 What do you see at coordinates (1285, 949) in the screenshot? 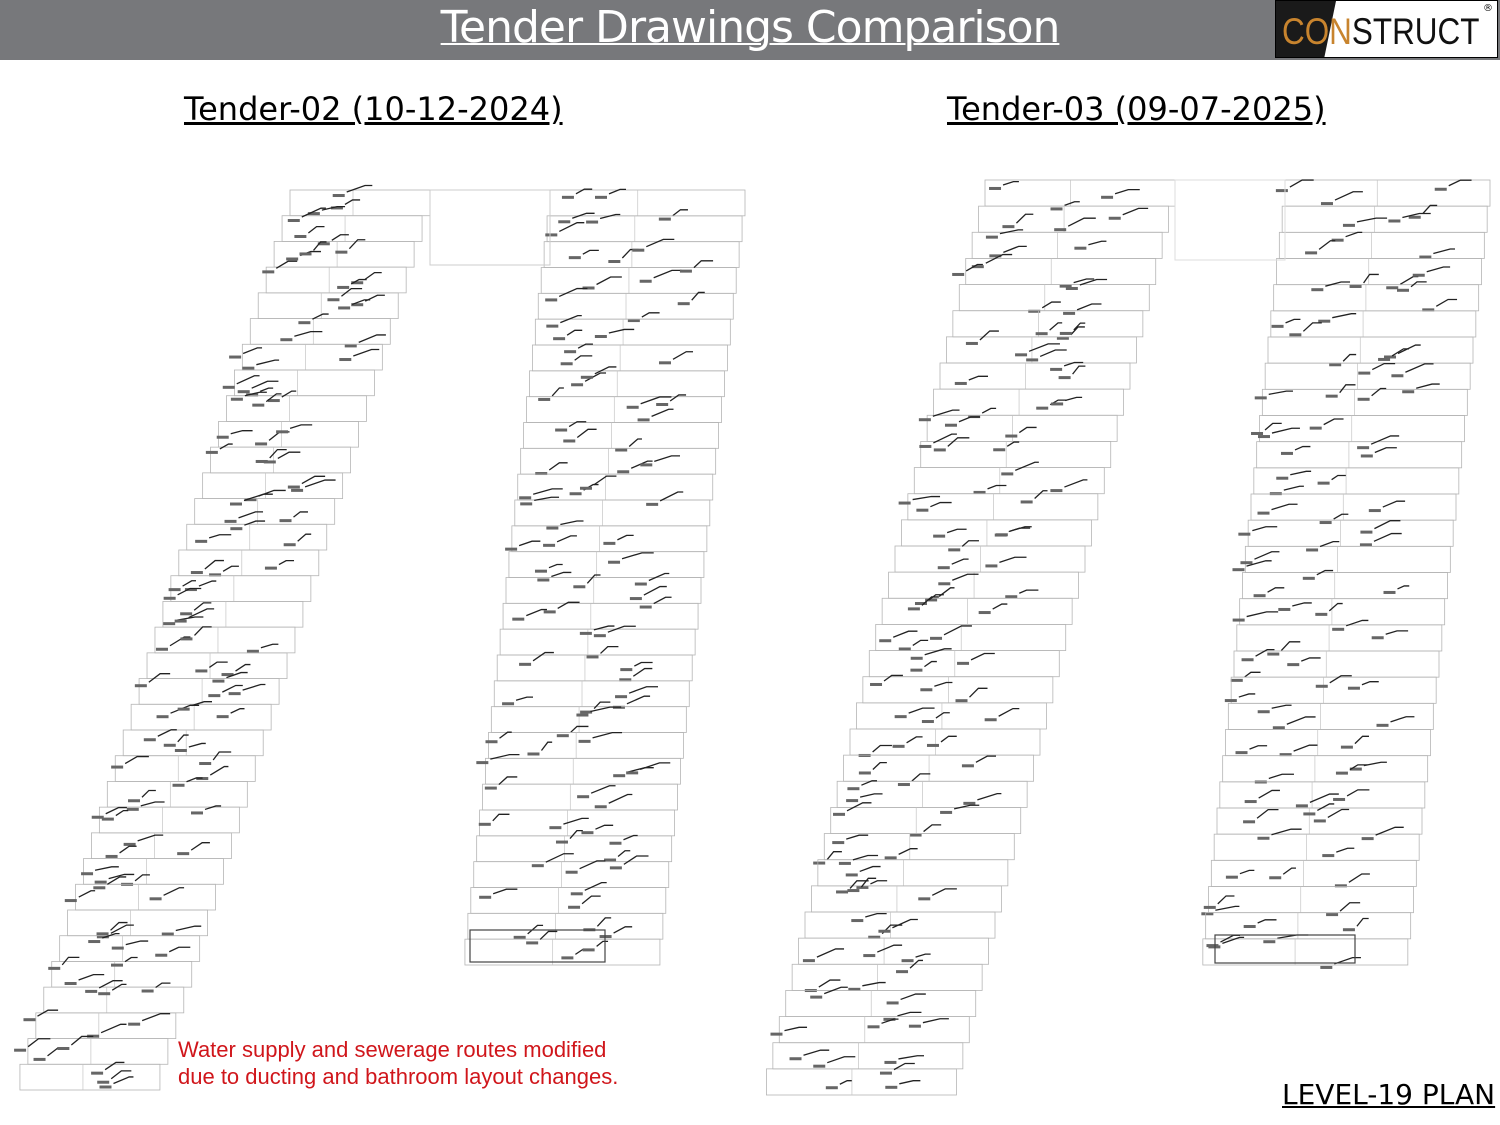
I see `pool` at bounding box center [1285, 949].